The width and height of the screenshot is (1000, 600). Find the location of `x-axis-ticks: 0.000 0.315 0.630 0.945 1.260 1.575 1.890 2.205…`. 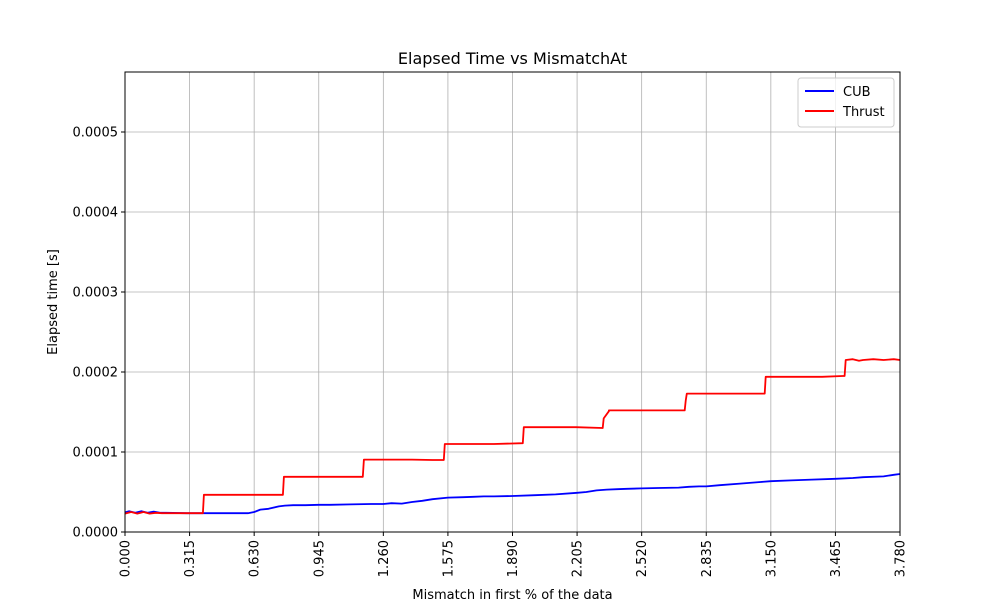

x-axis-ticks: 0.000 0.315 0.630 0.945 1.260 1.575 1.890 2.205… is located at coordinates (514, 554).